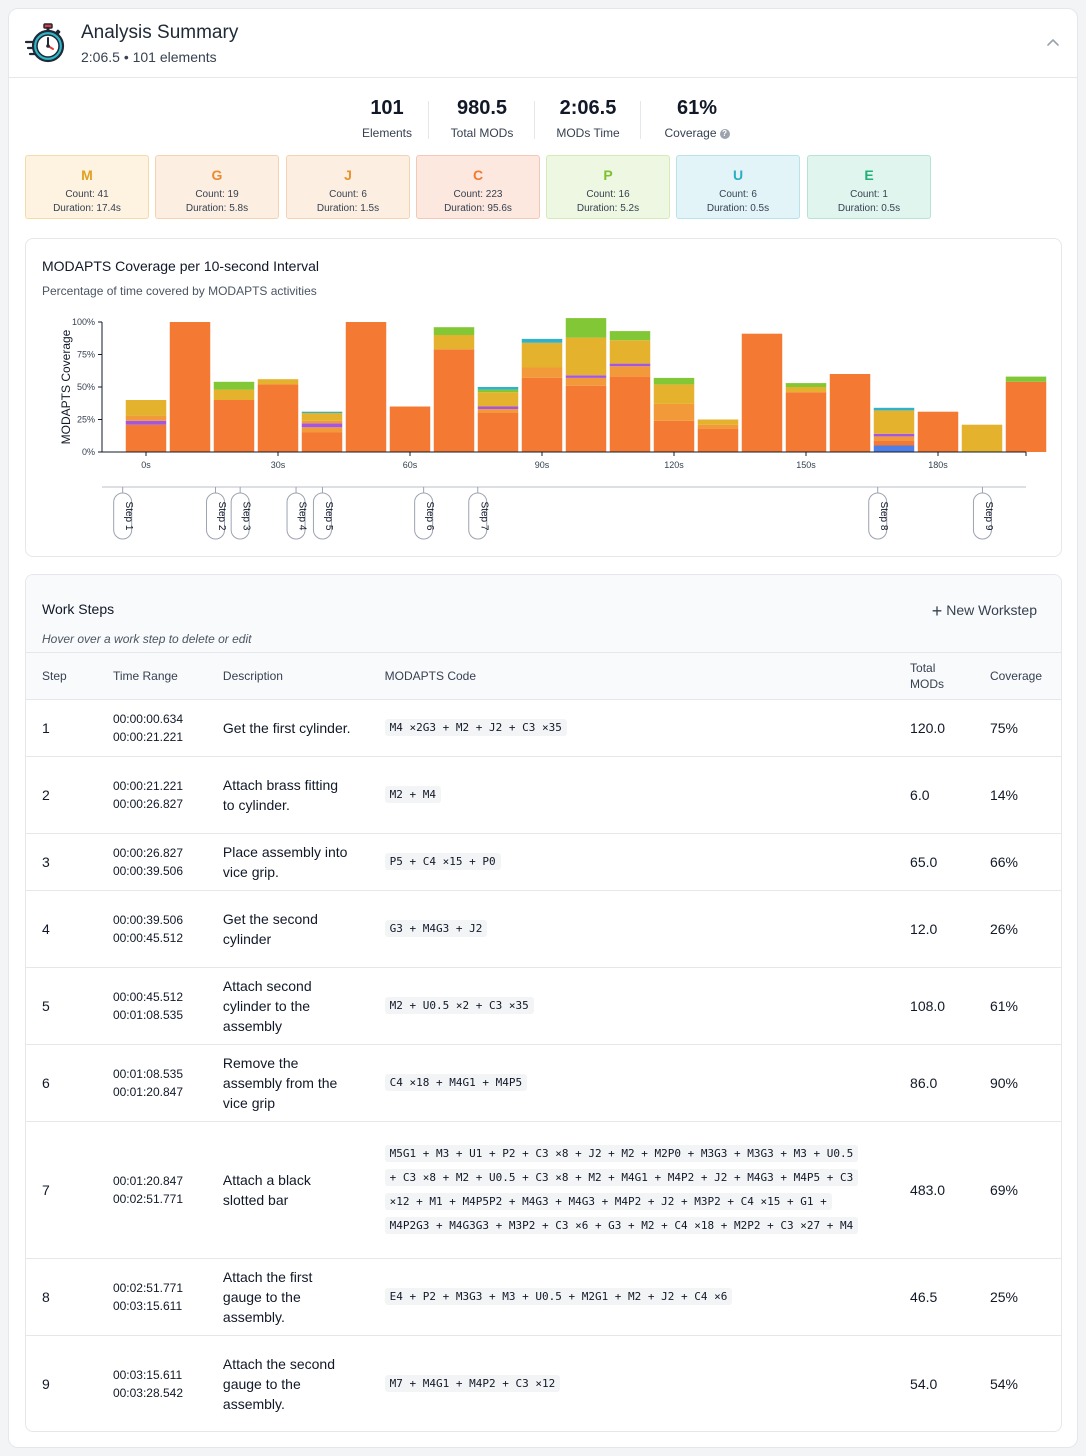 This screenshot has width=1086, height=1456. Describe the element at coordinates (66, 386) in the screenshot. I see `y-axis-label: MODAPTS Coverage` at that location.